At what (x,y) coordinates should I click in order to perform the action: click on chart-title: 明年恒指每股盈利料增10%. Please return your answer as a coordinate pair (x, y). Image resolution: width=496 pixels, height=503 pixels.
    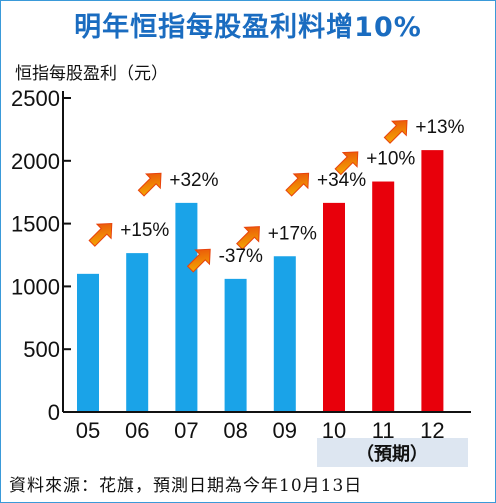
    Looking at the image, I should click on (248, 27).